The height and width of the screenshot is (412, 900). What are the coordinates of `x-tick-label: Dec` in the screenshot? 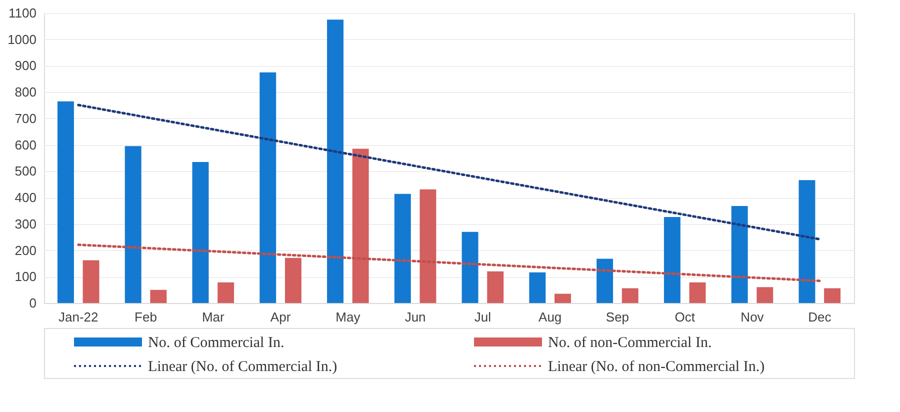 It's located at (820, 317).